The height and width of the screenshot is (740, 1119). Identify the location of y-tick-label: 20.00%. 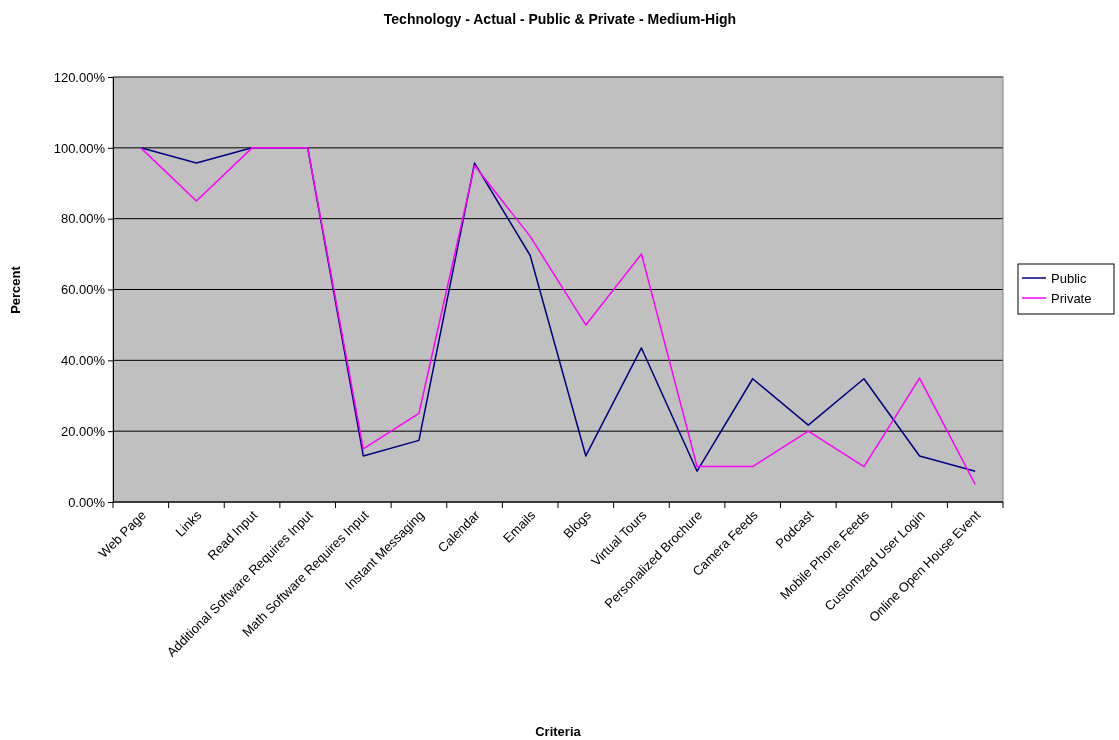
(83, 431).